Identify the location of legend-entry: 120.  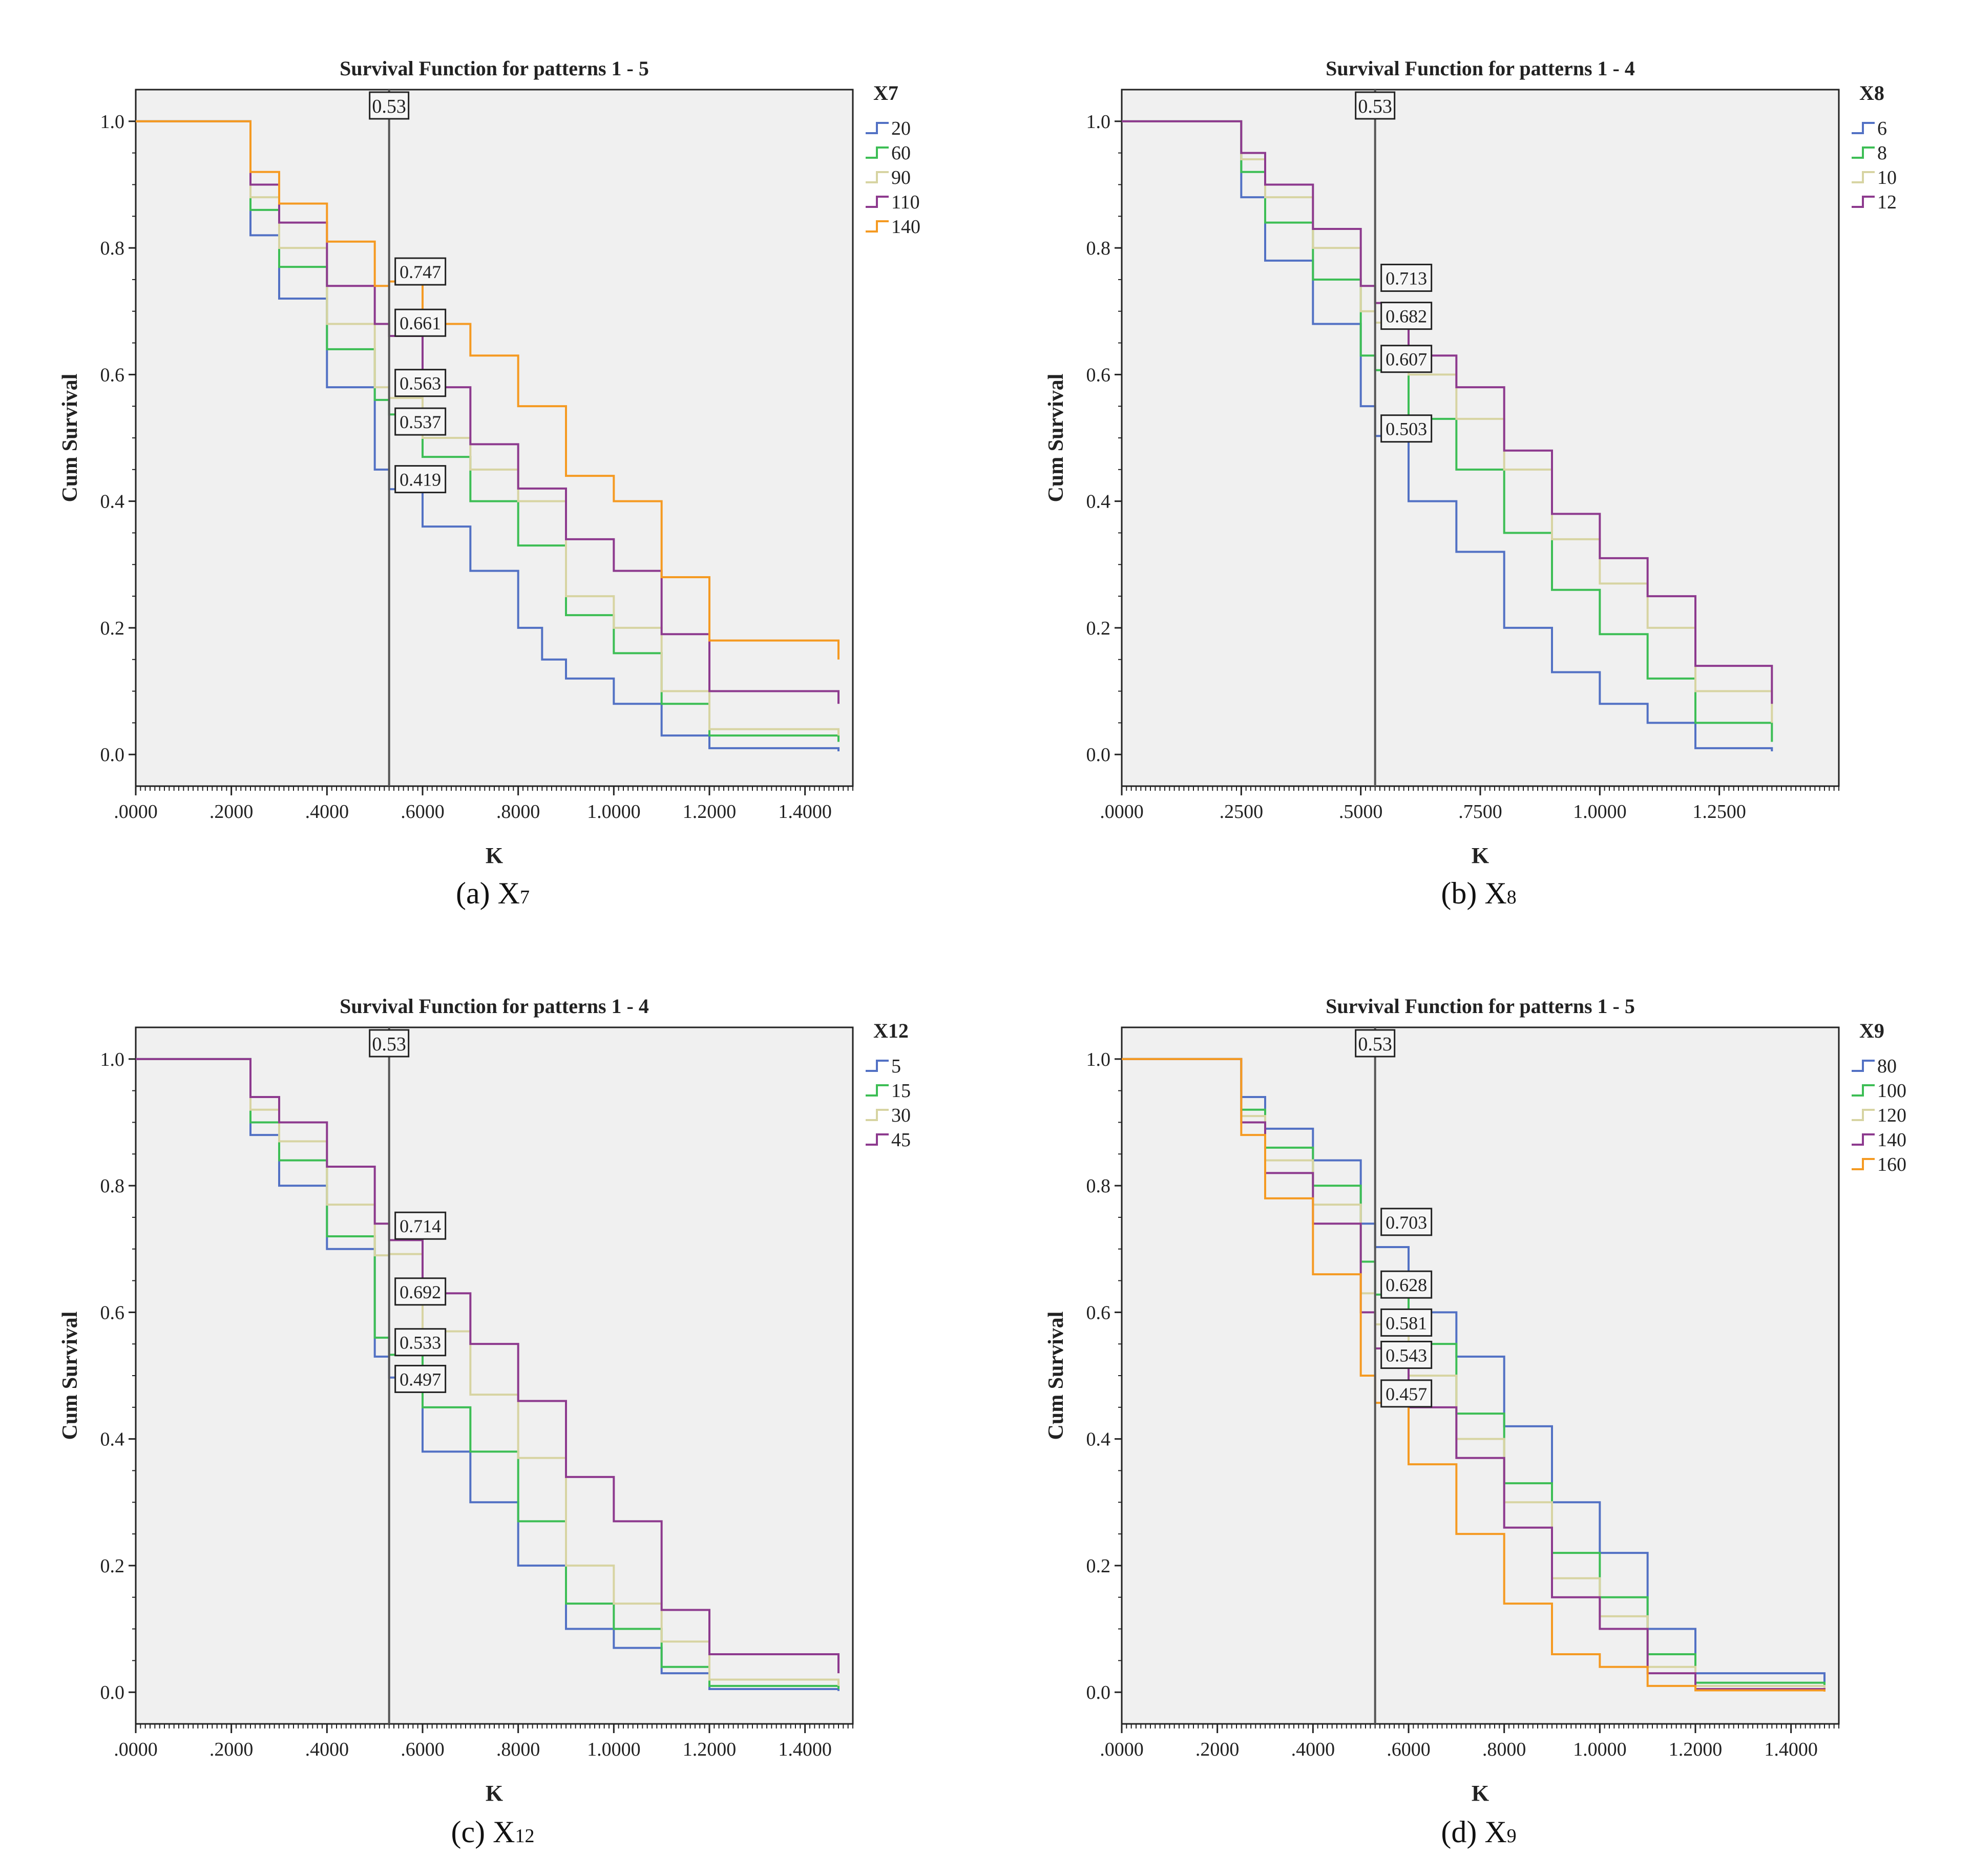
(1891, 1116).